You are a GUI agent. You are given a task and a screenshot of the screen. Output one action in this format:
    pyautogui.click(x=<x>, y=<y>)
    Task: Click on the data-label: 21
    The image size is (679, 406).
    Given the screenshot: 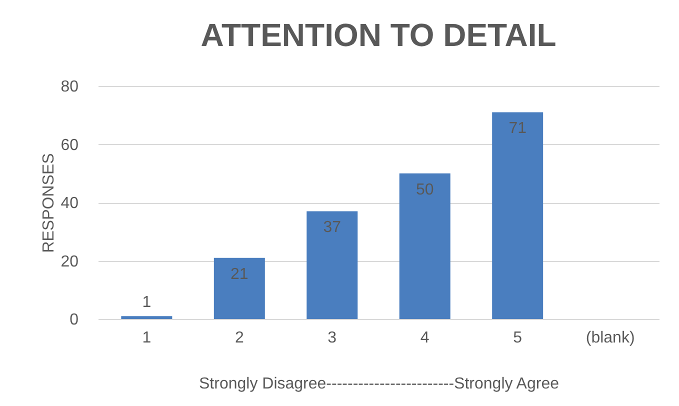 What is the action you would take?
    pyautogui.click(x=239, y=274)
    